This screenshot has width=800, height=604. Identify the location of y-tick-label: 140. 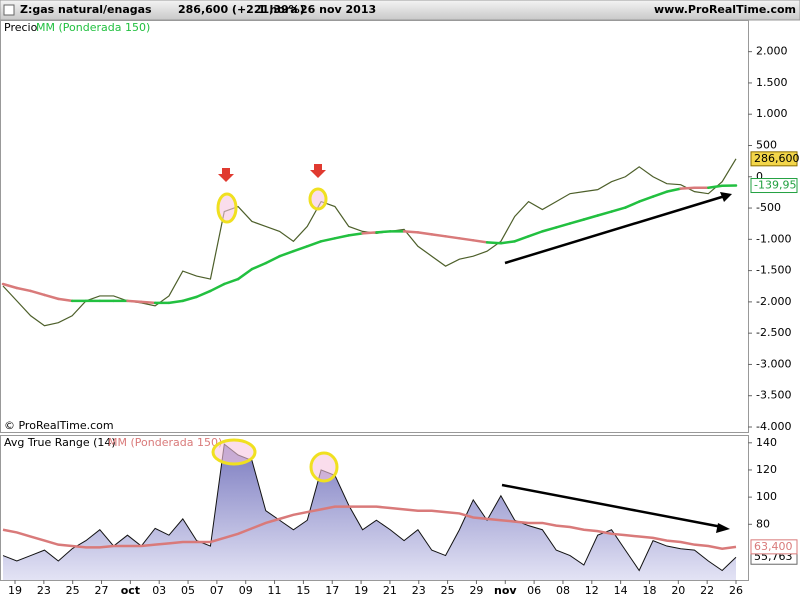
(766, 442).